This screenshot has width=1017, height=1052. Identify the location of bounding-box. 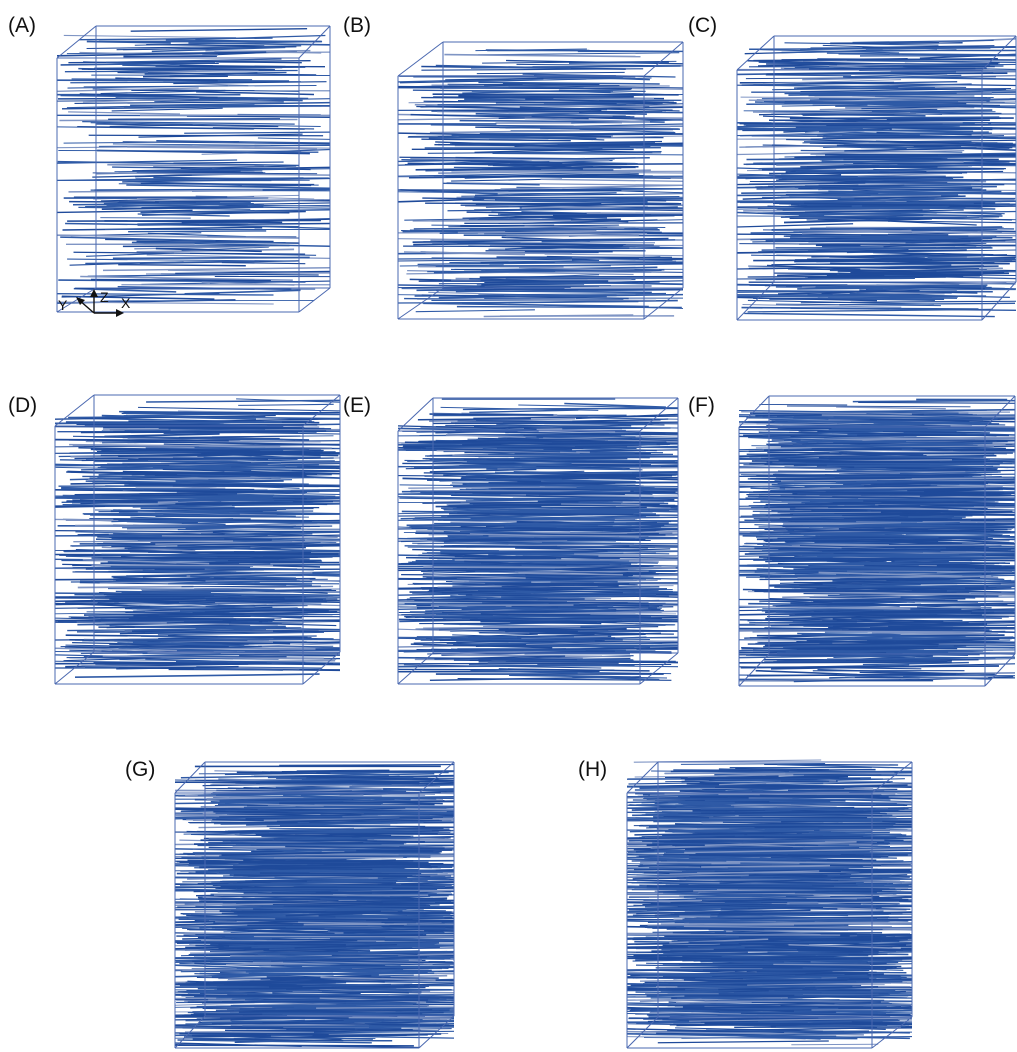
(314, 905).